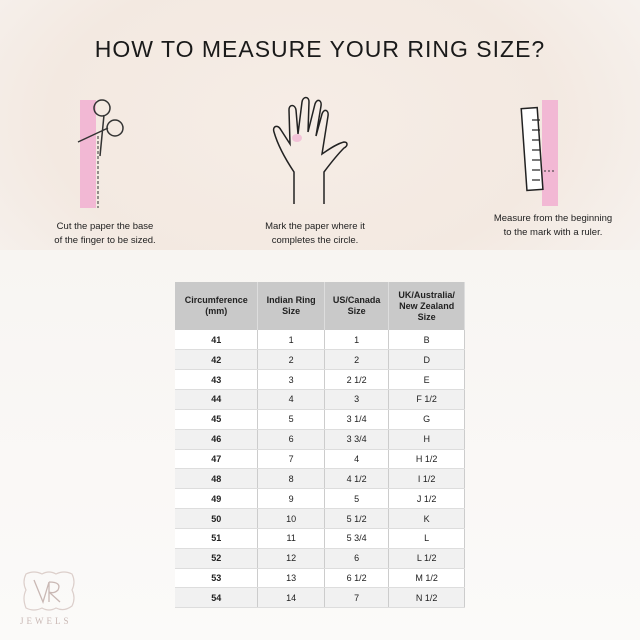 Image resolution: width=640 pixels, height=640 pixels. Describe the element at coordinates (291, 598) in the screenshot. I see `table-cell: 14` at that location.